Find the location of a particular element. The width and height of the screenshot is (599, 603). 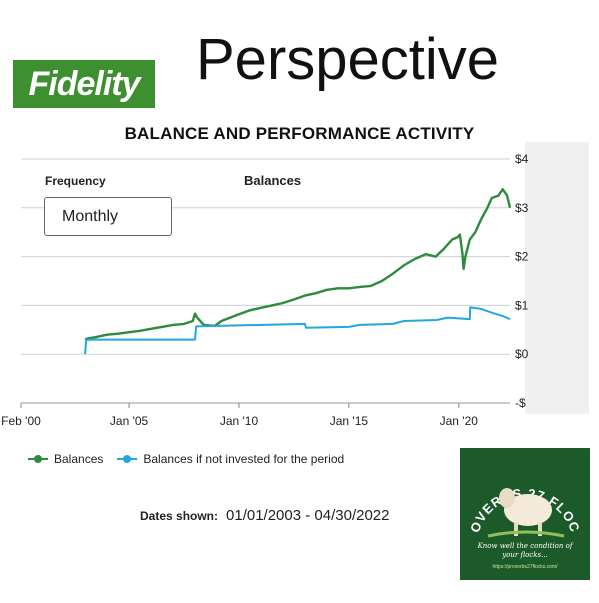

chart-subtitle: Balances is located at coordinates (273, 180).